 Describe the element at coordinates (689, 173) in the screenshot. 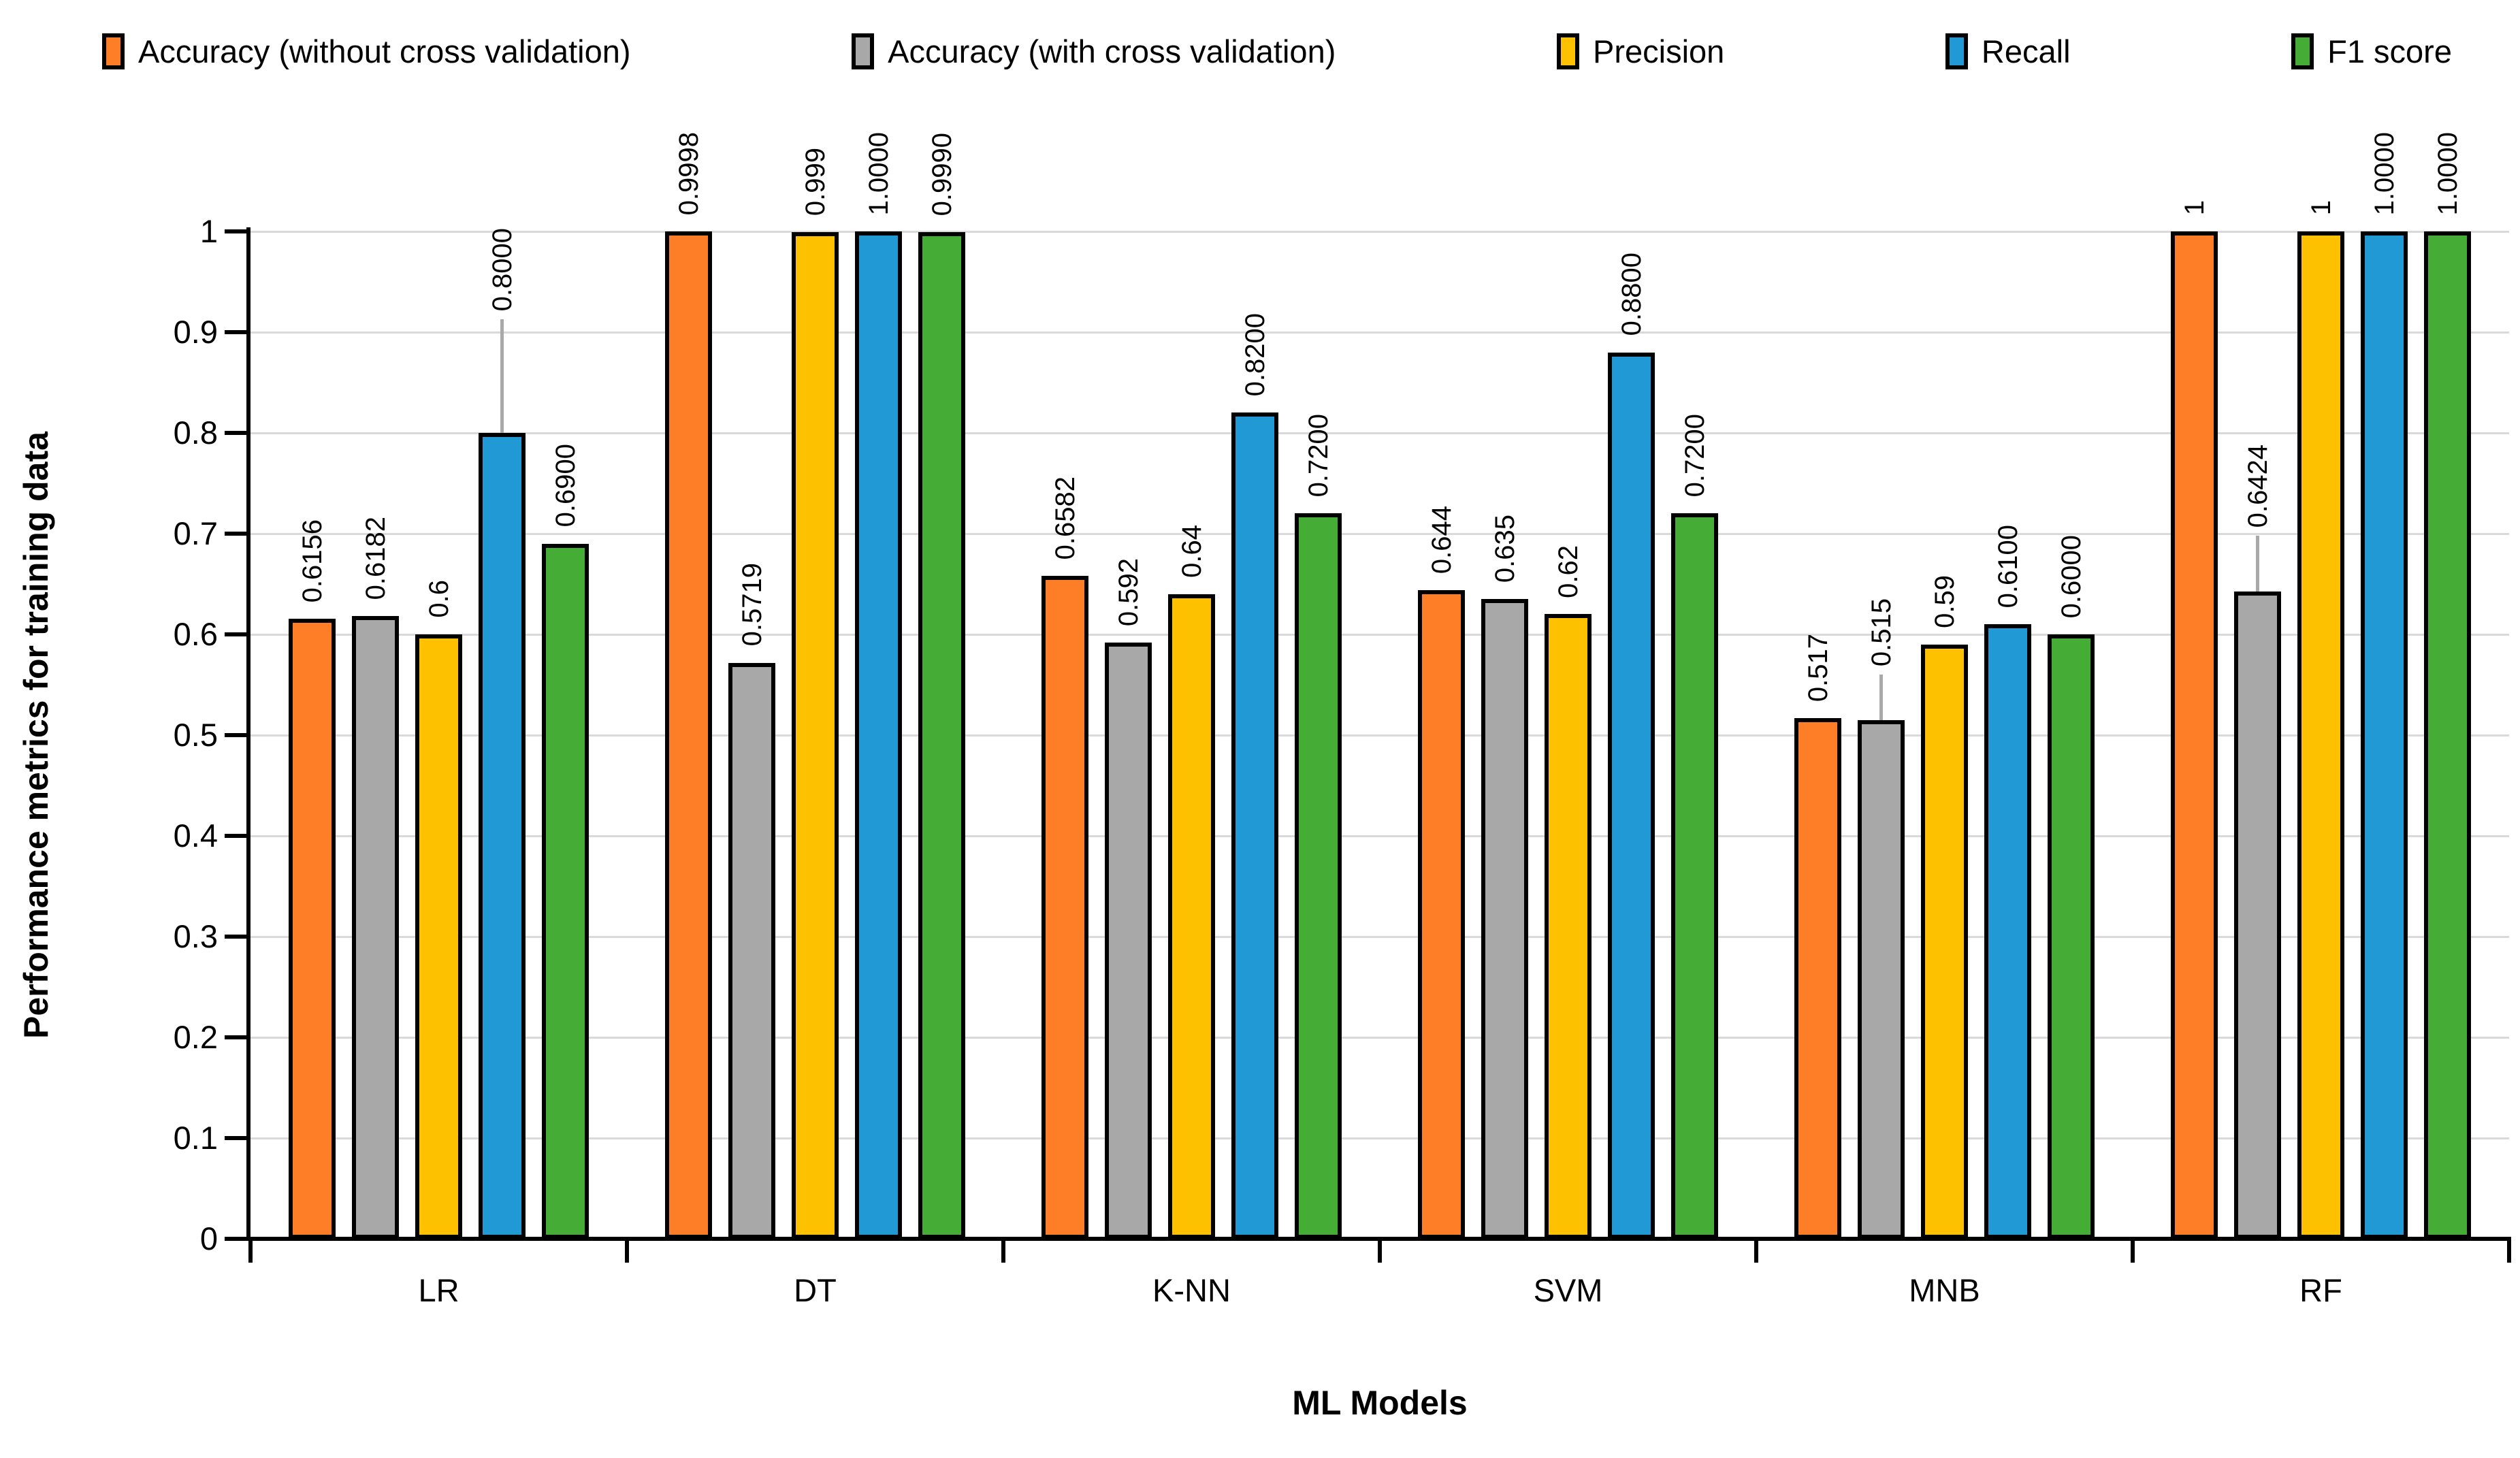

I see `bar-value-label: 0.9998` at that location.